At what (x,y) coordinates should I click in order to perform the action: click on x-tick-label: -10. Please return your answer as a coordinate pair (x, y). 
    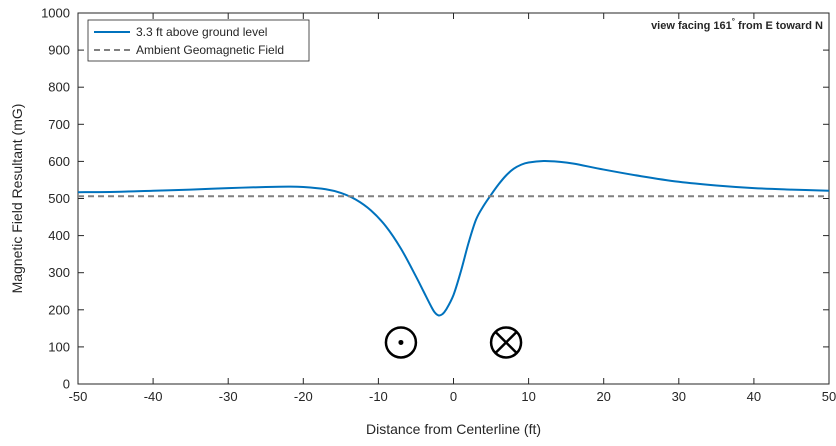
    Looking at the image, I should click on (378, 396).